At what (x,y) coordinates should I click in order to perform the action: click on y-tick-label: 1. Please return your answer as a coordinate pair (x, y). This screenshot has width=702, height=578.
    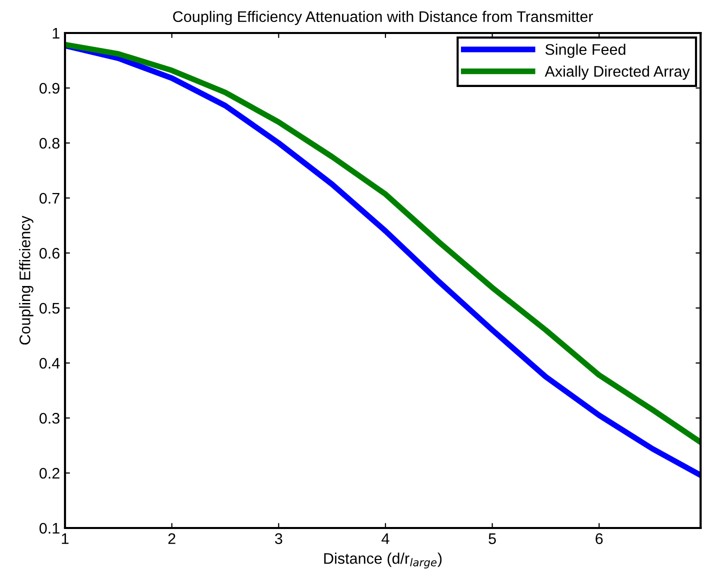
    Looking at the image, I should click on (56, 33).